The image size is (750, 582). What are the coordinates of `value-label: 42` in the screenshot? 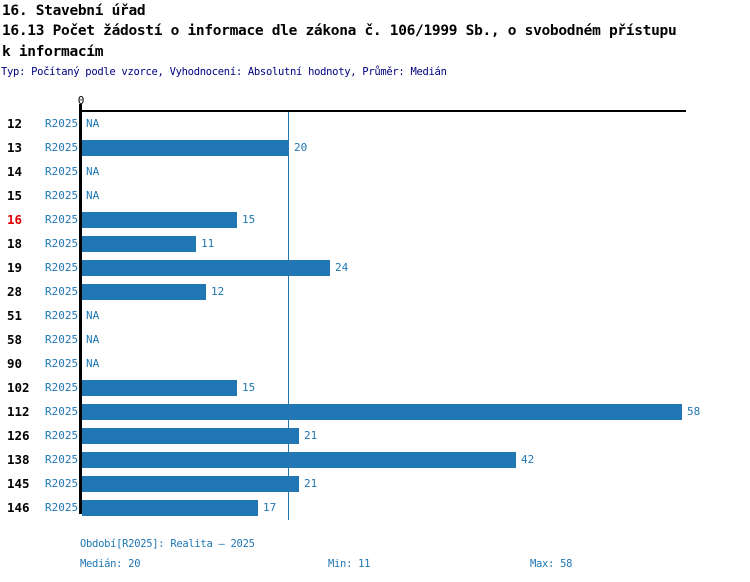 It's located at (528, 459).